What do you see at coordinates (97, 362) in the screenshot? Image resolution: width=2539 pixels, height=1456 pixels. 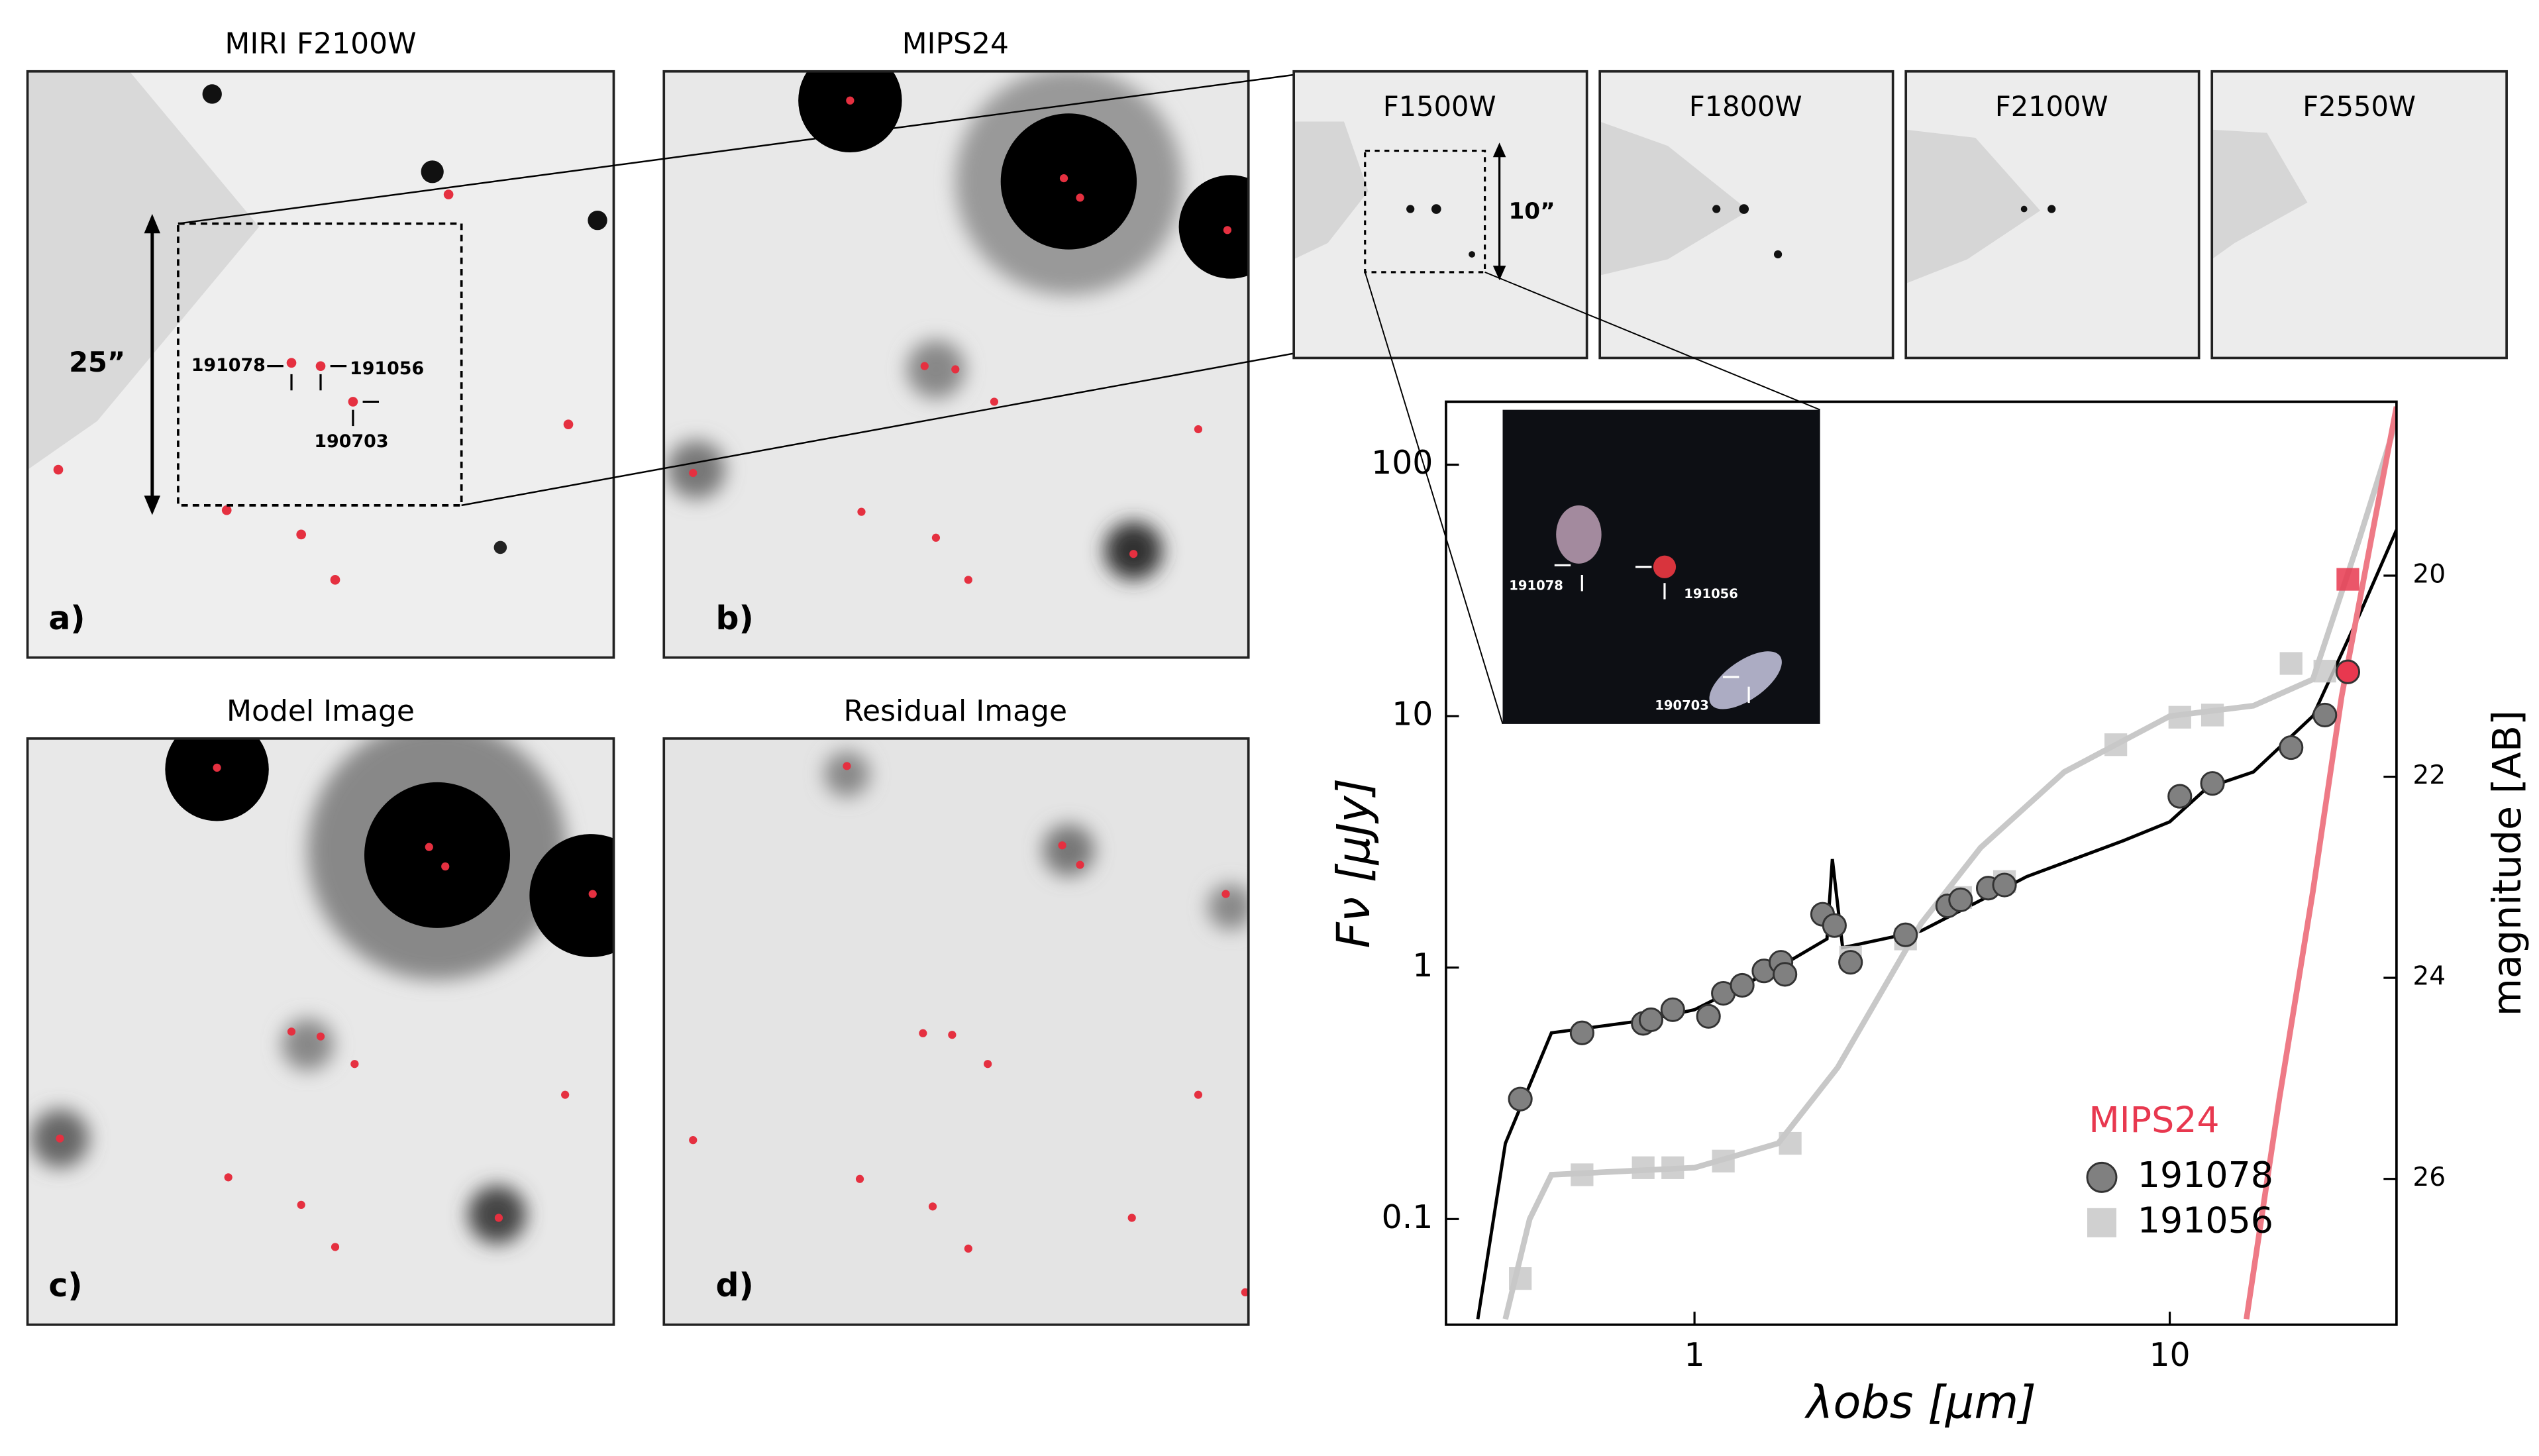 I see `scale-label: 25”` at bounding box center [97, 362].